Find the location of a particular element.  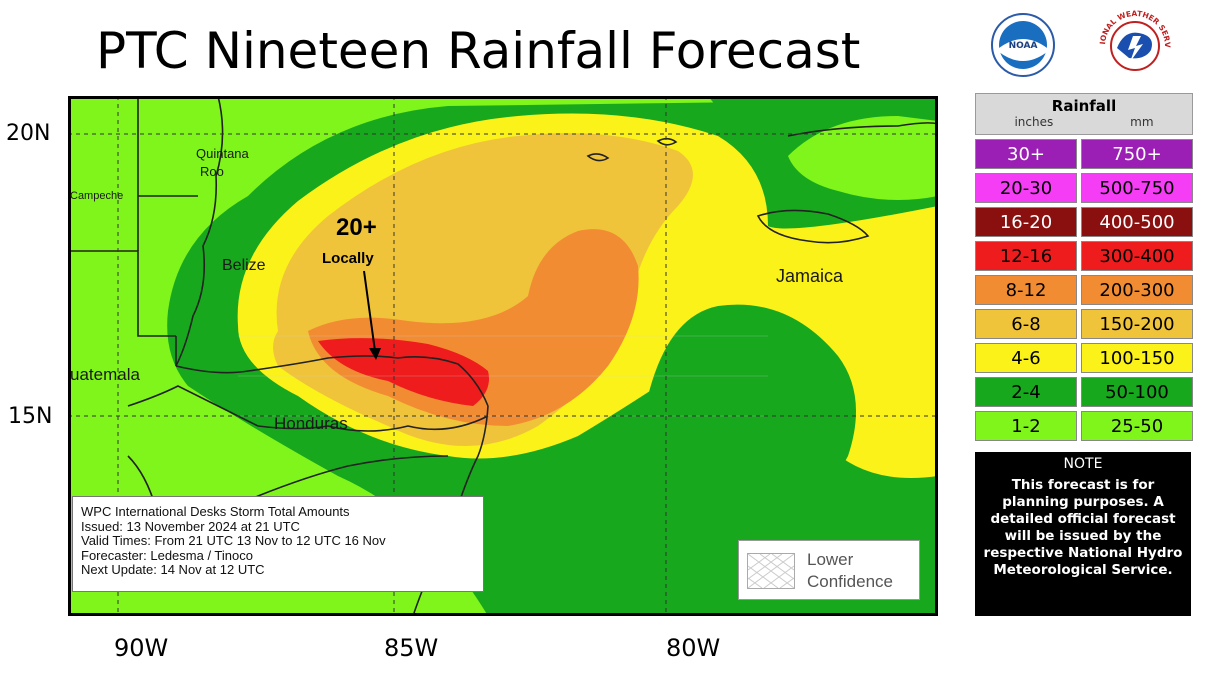

legend-mm-cell: 200-300 is located at coordinates (1137, 290).